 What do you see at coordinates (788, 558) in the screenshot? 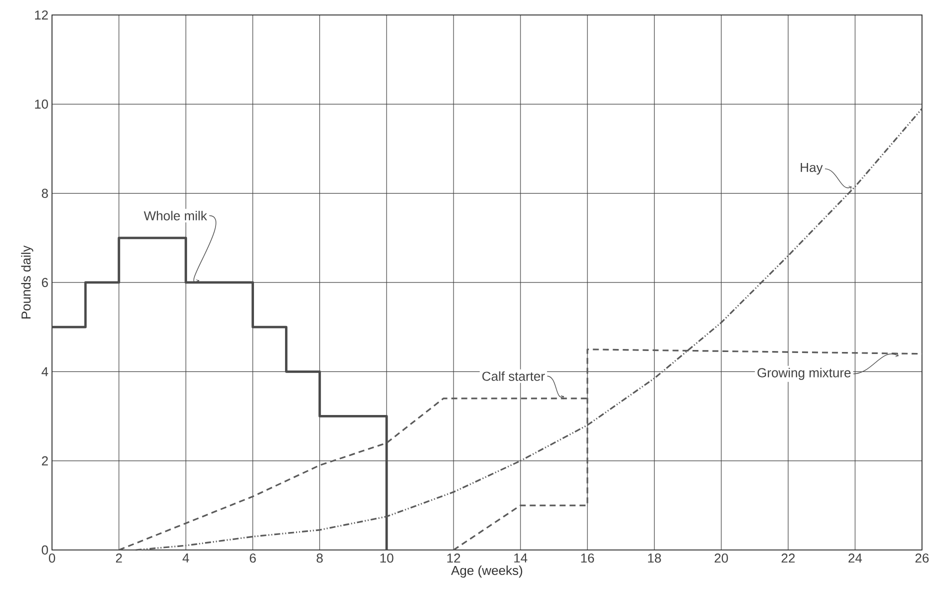
I see `x-tick-label: 22` at bounding box center [788, 558].